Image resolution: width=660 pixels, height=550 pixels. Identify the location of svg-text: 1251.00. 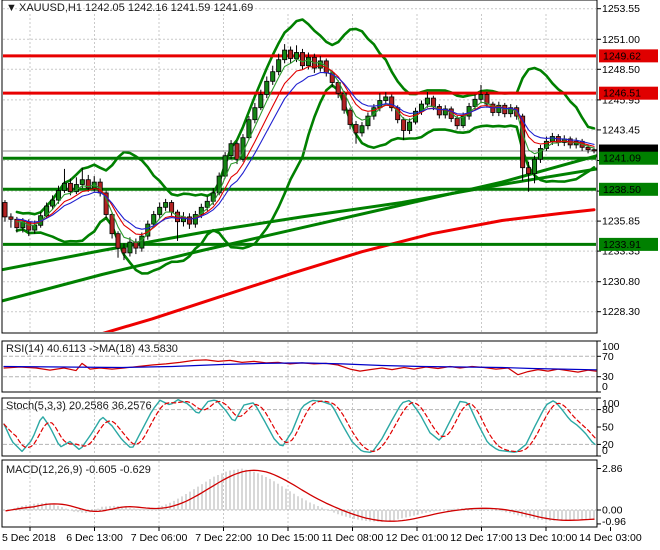
(621, 40).